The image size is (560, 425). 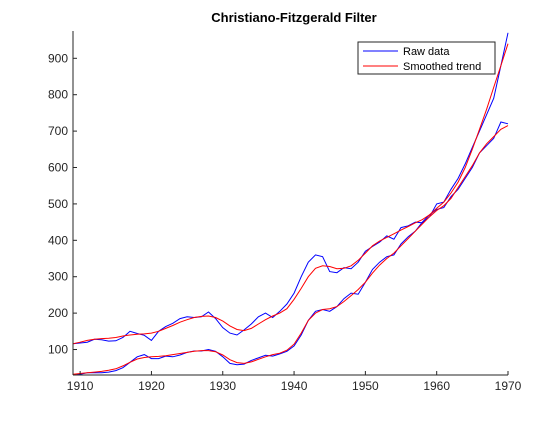 What do you see at coordinates (58, 350) in the screenshot?
I see `y-tick-label: 100` at bounding box center [58, 350].